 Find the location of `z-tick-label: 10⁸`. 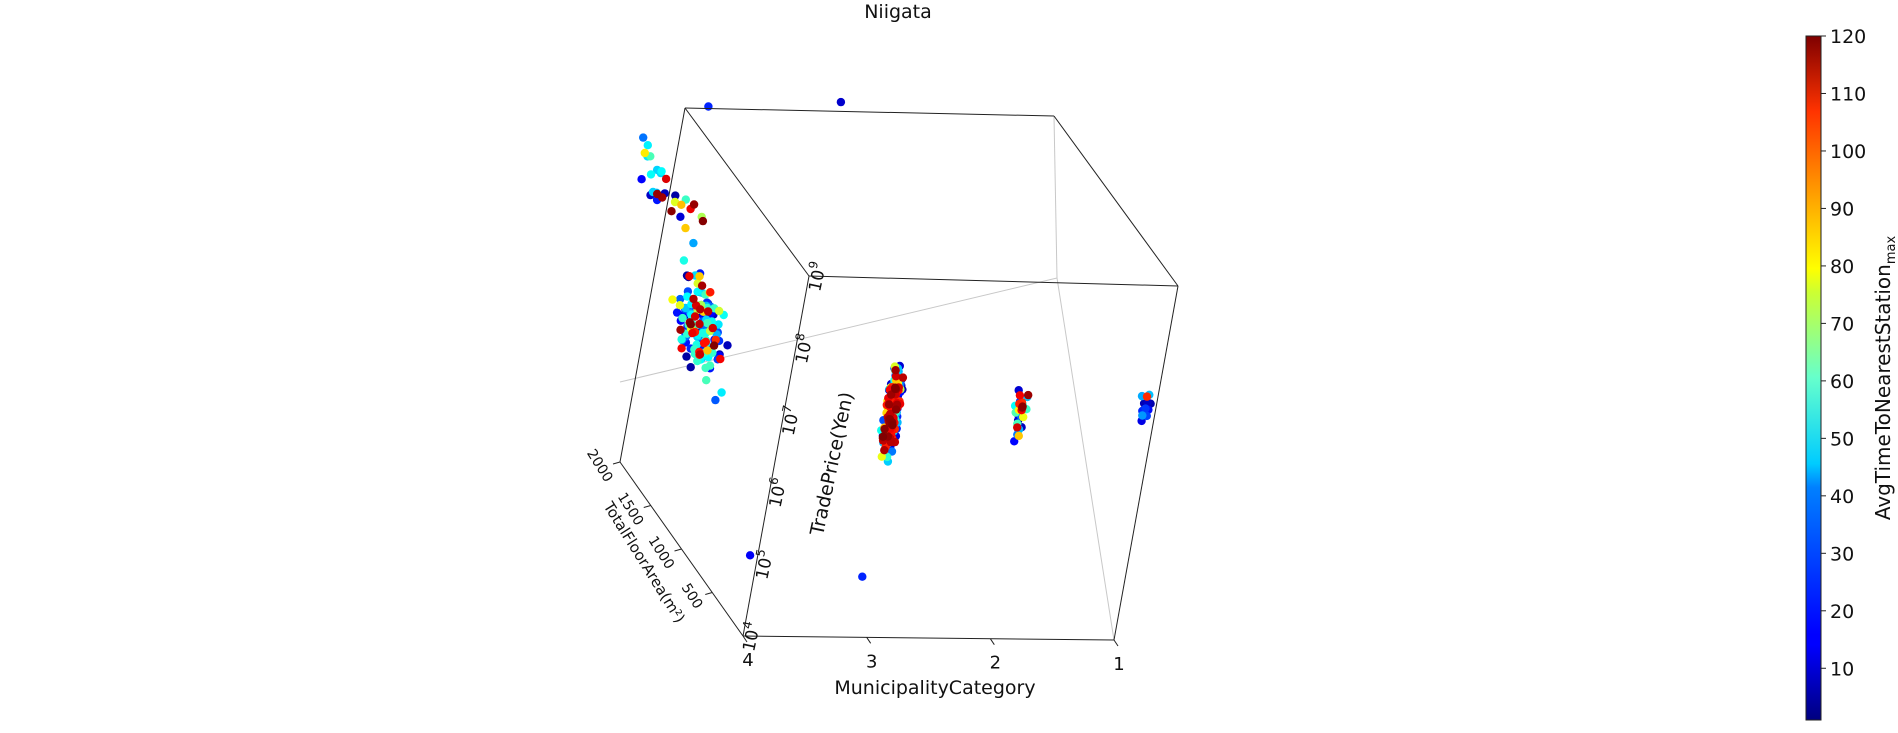

z-tick-label: 10⁸ is located at coordinates (803, 349).